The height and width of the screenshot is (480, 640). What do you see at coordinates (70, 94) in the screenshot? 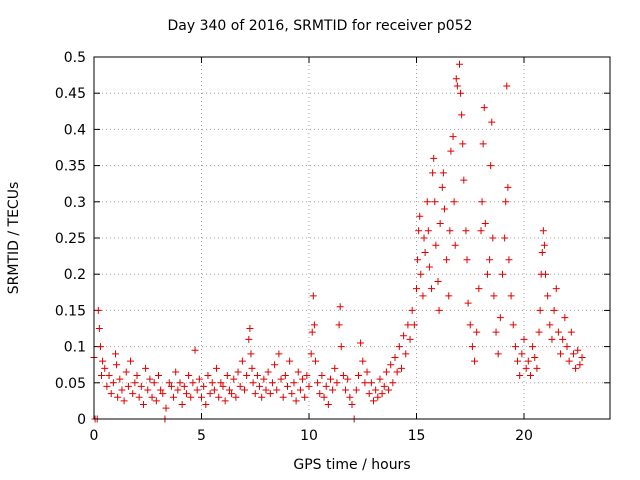
I see `y-tick-label: 0.45` at bounding box center [70, 94].